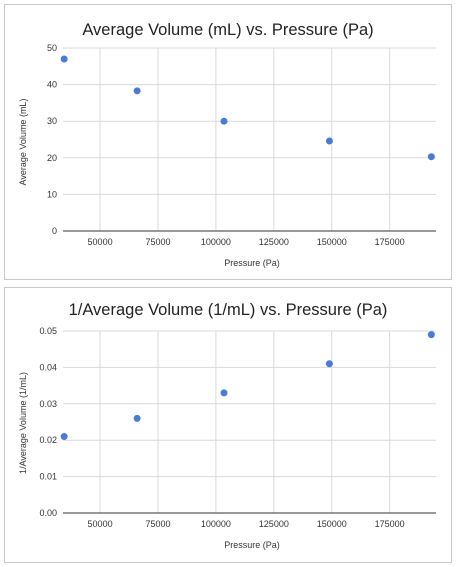 Image resolution: width=456 pixels, height=567 pixels. I want to click on y-tick-label: 40, so click(52, 85).